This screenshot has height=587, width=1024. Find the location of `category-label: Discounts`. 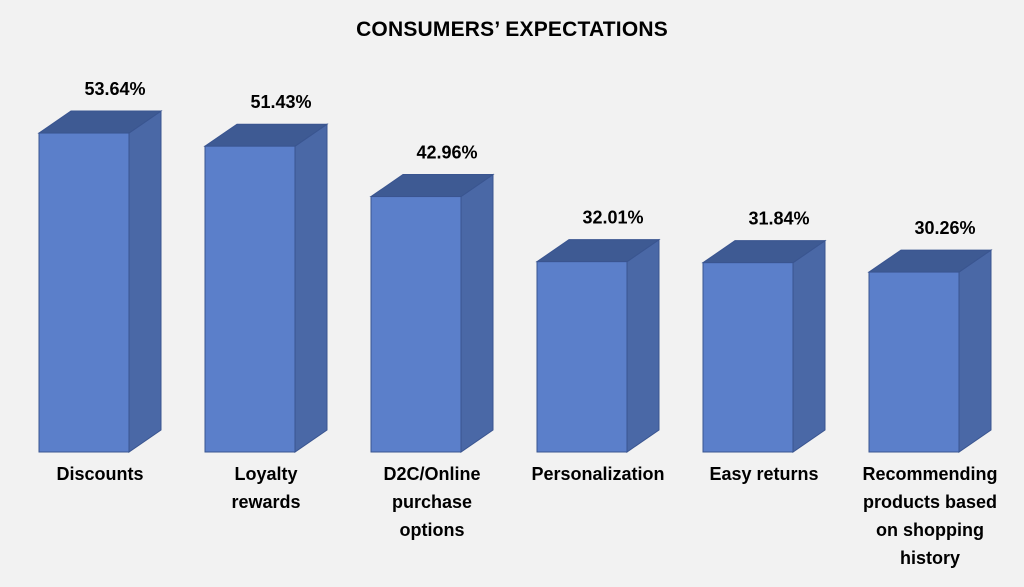

category-label: Discounts is located at coordinates (100, 474).